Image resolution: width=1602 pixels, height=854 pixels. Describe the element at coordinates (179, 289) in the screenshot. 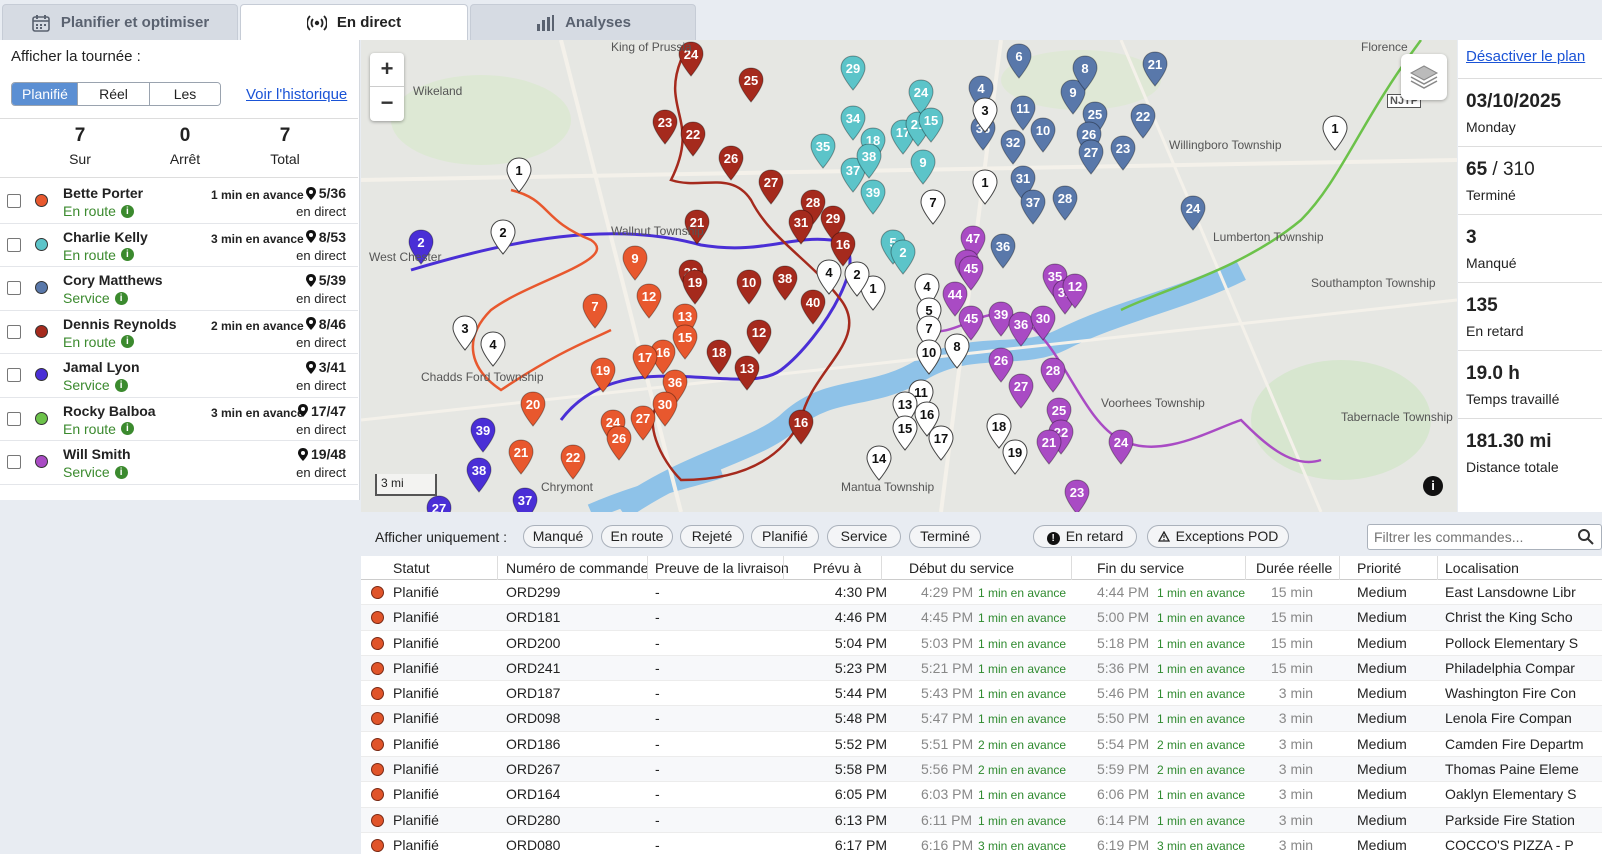

I see `driver-row: Cory Matthews Service i 5/39 en direct` at that location.